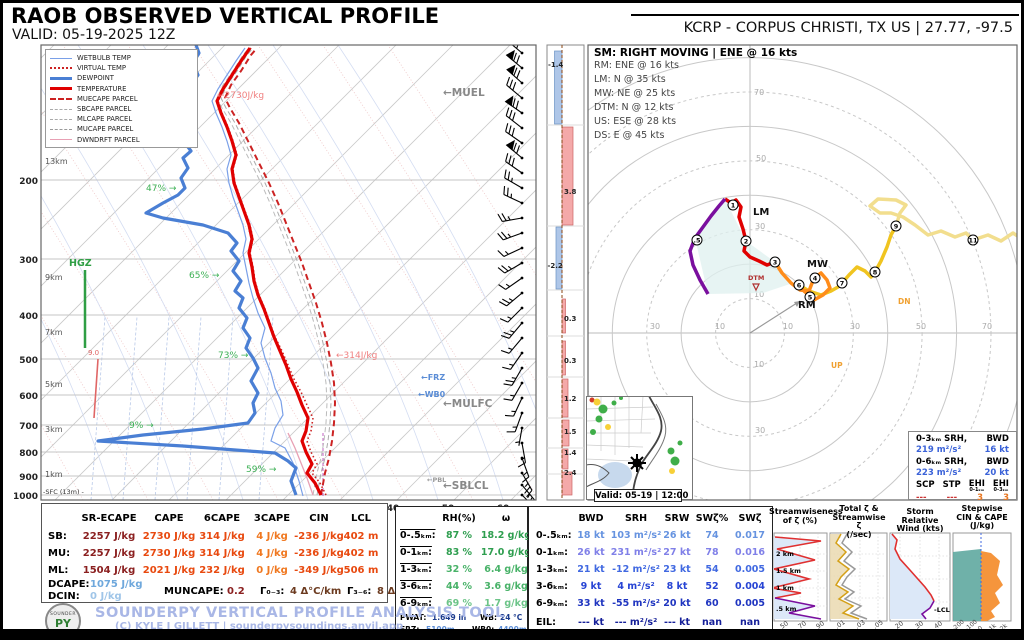 The image size is (1024, 640). What do you see at coordinates (466, 486) in the screenshot?
I see `svg-text: ←SBLCL` at bounding box center [466, 486].